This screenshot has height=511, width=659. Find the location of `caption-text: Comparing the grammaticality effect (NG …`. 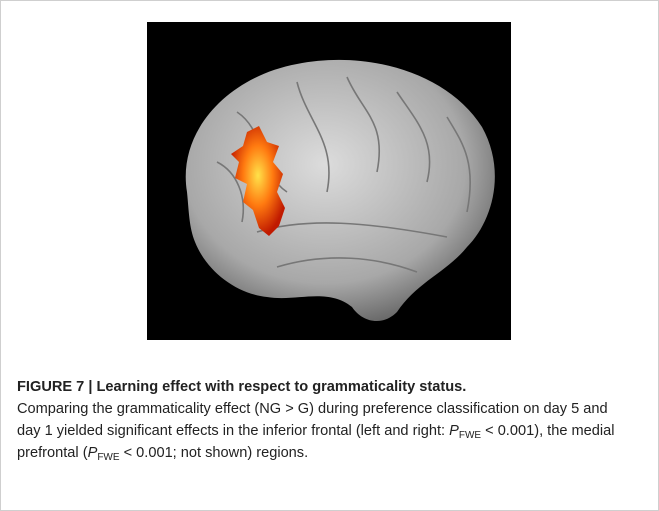

caption-text: Comparing the grammaticality effect (NG … is located at coordinates (316, 432).